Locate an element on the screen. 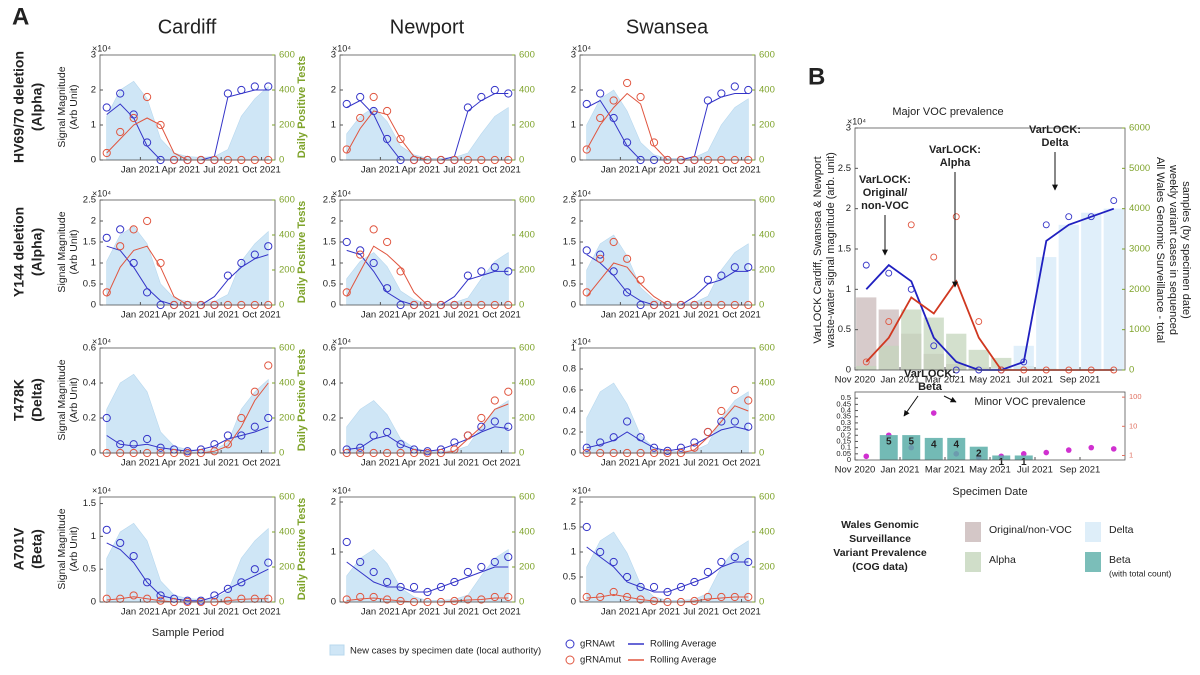 This screenshot has width=1200, height=675. x-tick-label: Mar 2021 is located at coordinates (945, 470).